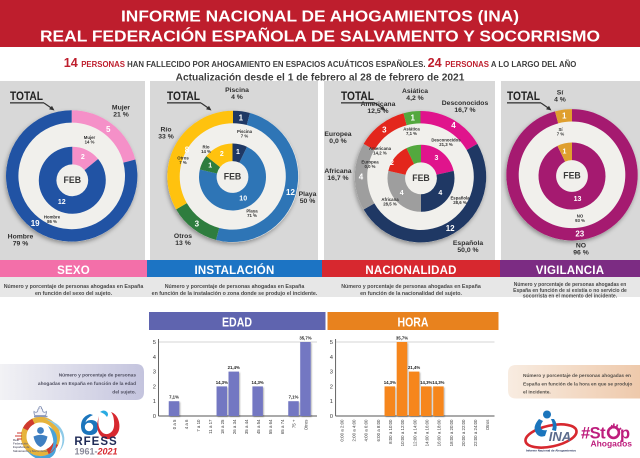 The height and width of the screenshot is (458, 640). Describe the element at coordinates (16, 440) in the screenshot. I see `svg-text: Real` at that location.